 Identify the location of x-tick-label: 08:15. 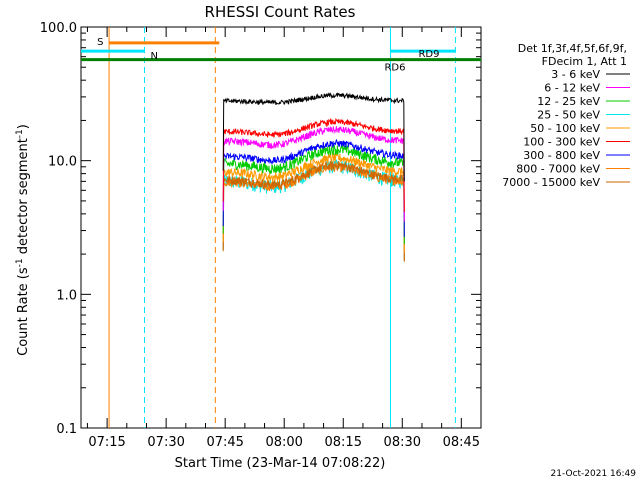
(343, 442).